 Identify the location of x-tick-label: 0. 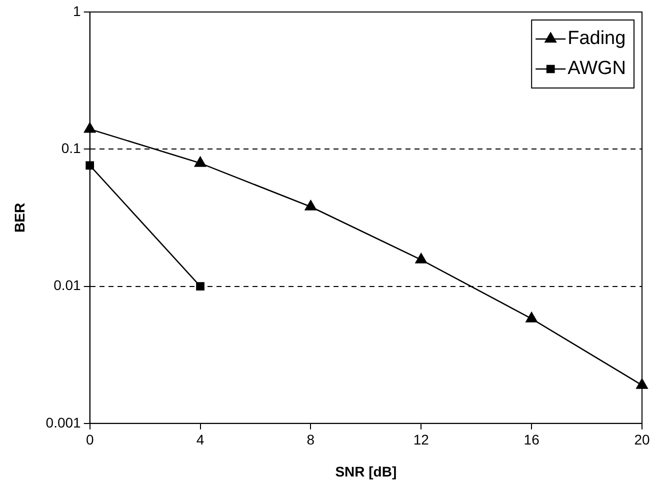
(90, 440).